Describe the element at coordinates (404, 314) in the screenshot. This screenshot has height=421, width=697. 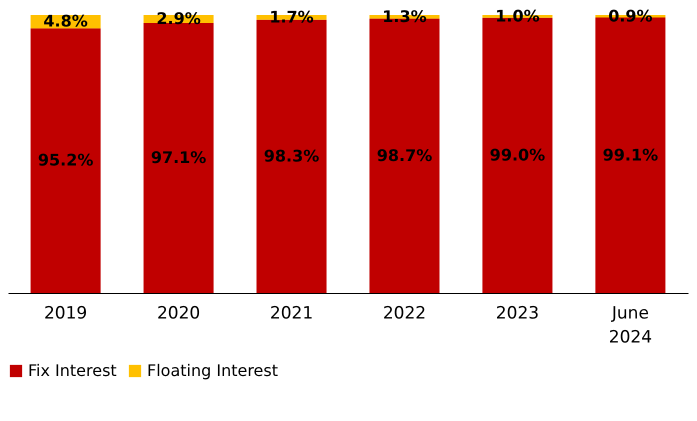
I see `x-tick-label: 2022` at that location.